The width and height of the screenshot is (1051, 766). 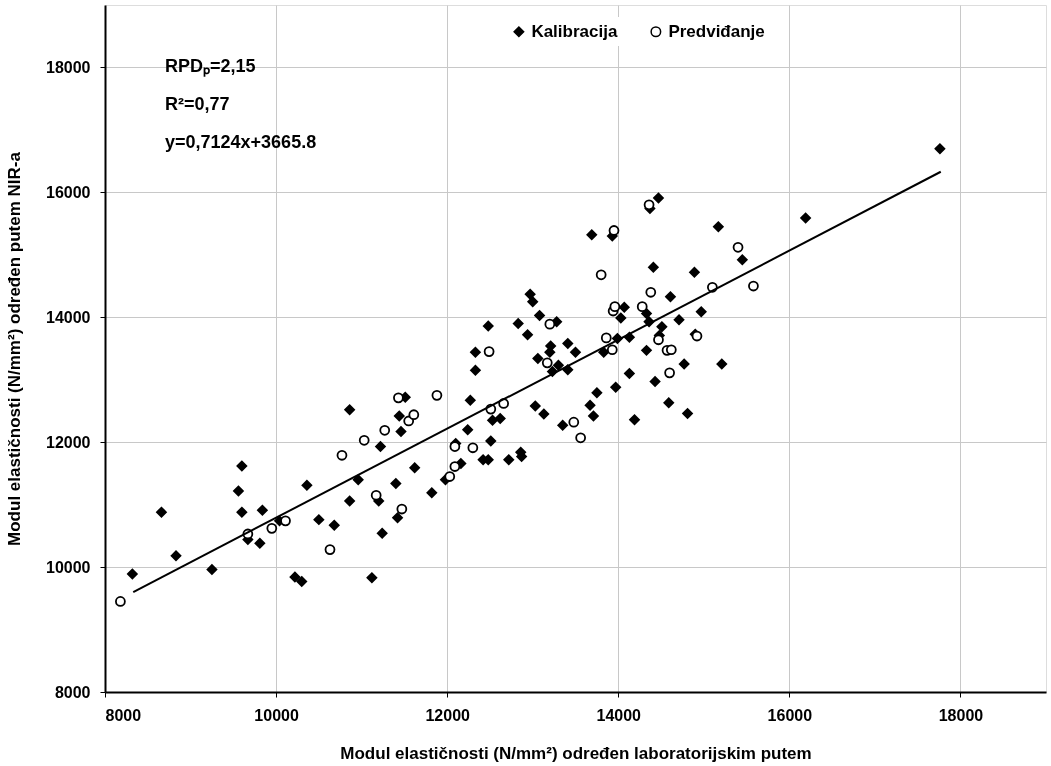 What do you see at coordinates (123, 715) in the screenshot?
I see `x-tick-label: 8000` at bounding box center [123, 715].